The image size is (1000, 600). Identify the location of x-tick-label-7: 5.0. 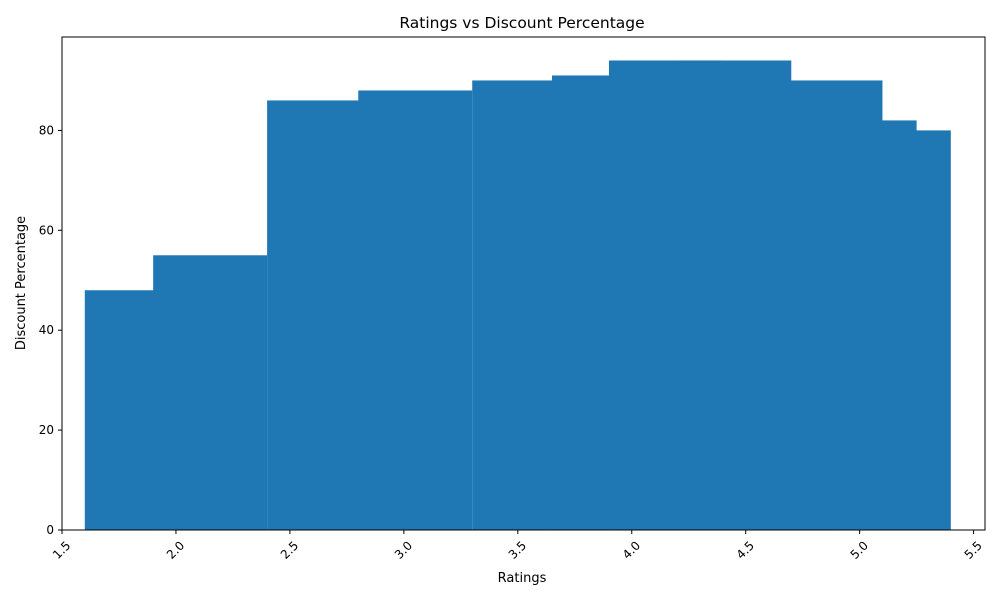
(859, 549).